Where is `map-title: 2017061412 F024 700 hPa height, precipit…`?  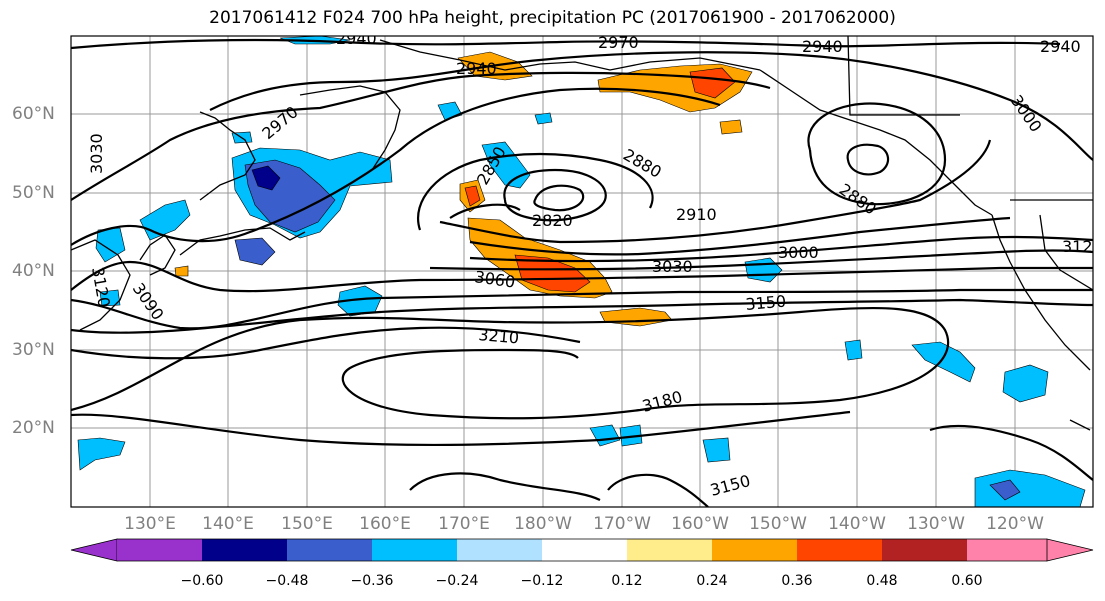 map-title: 2017061412 F024 700 hPa height, precipit… is located at coordinates (552, 18).